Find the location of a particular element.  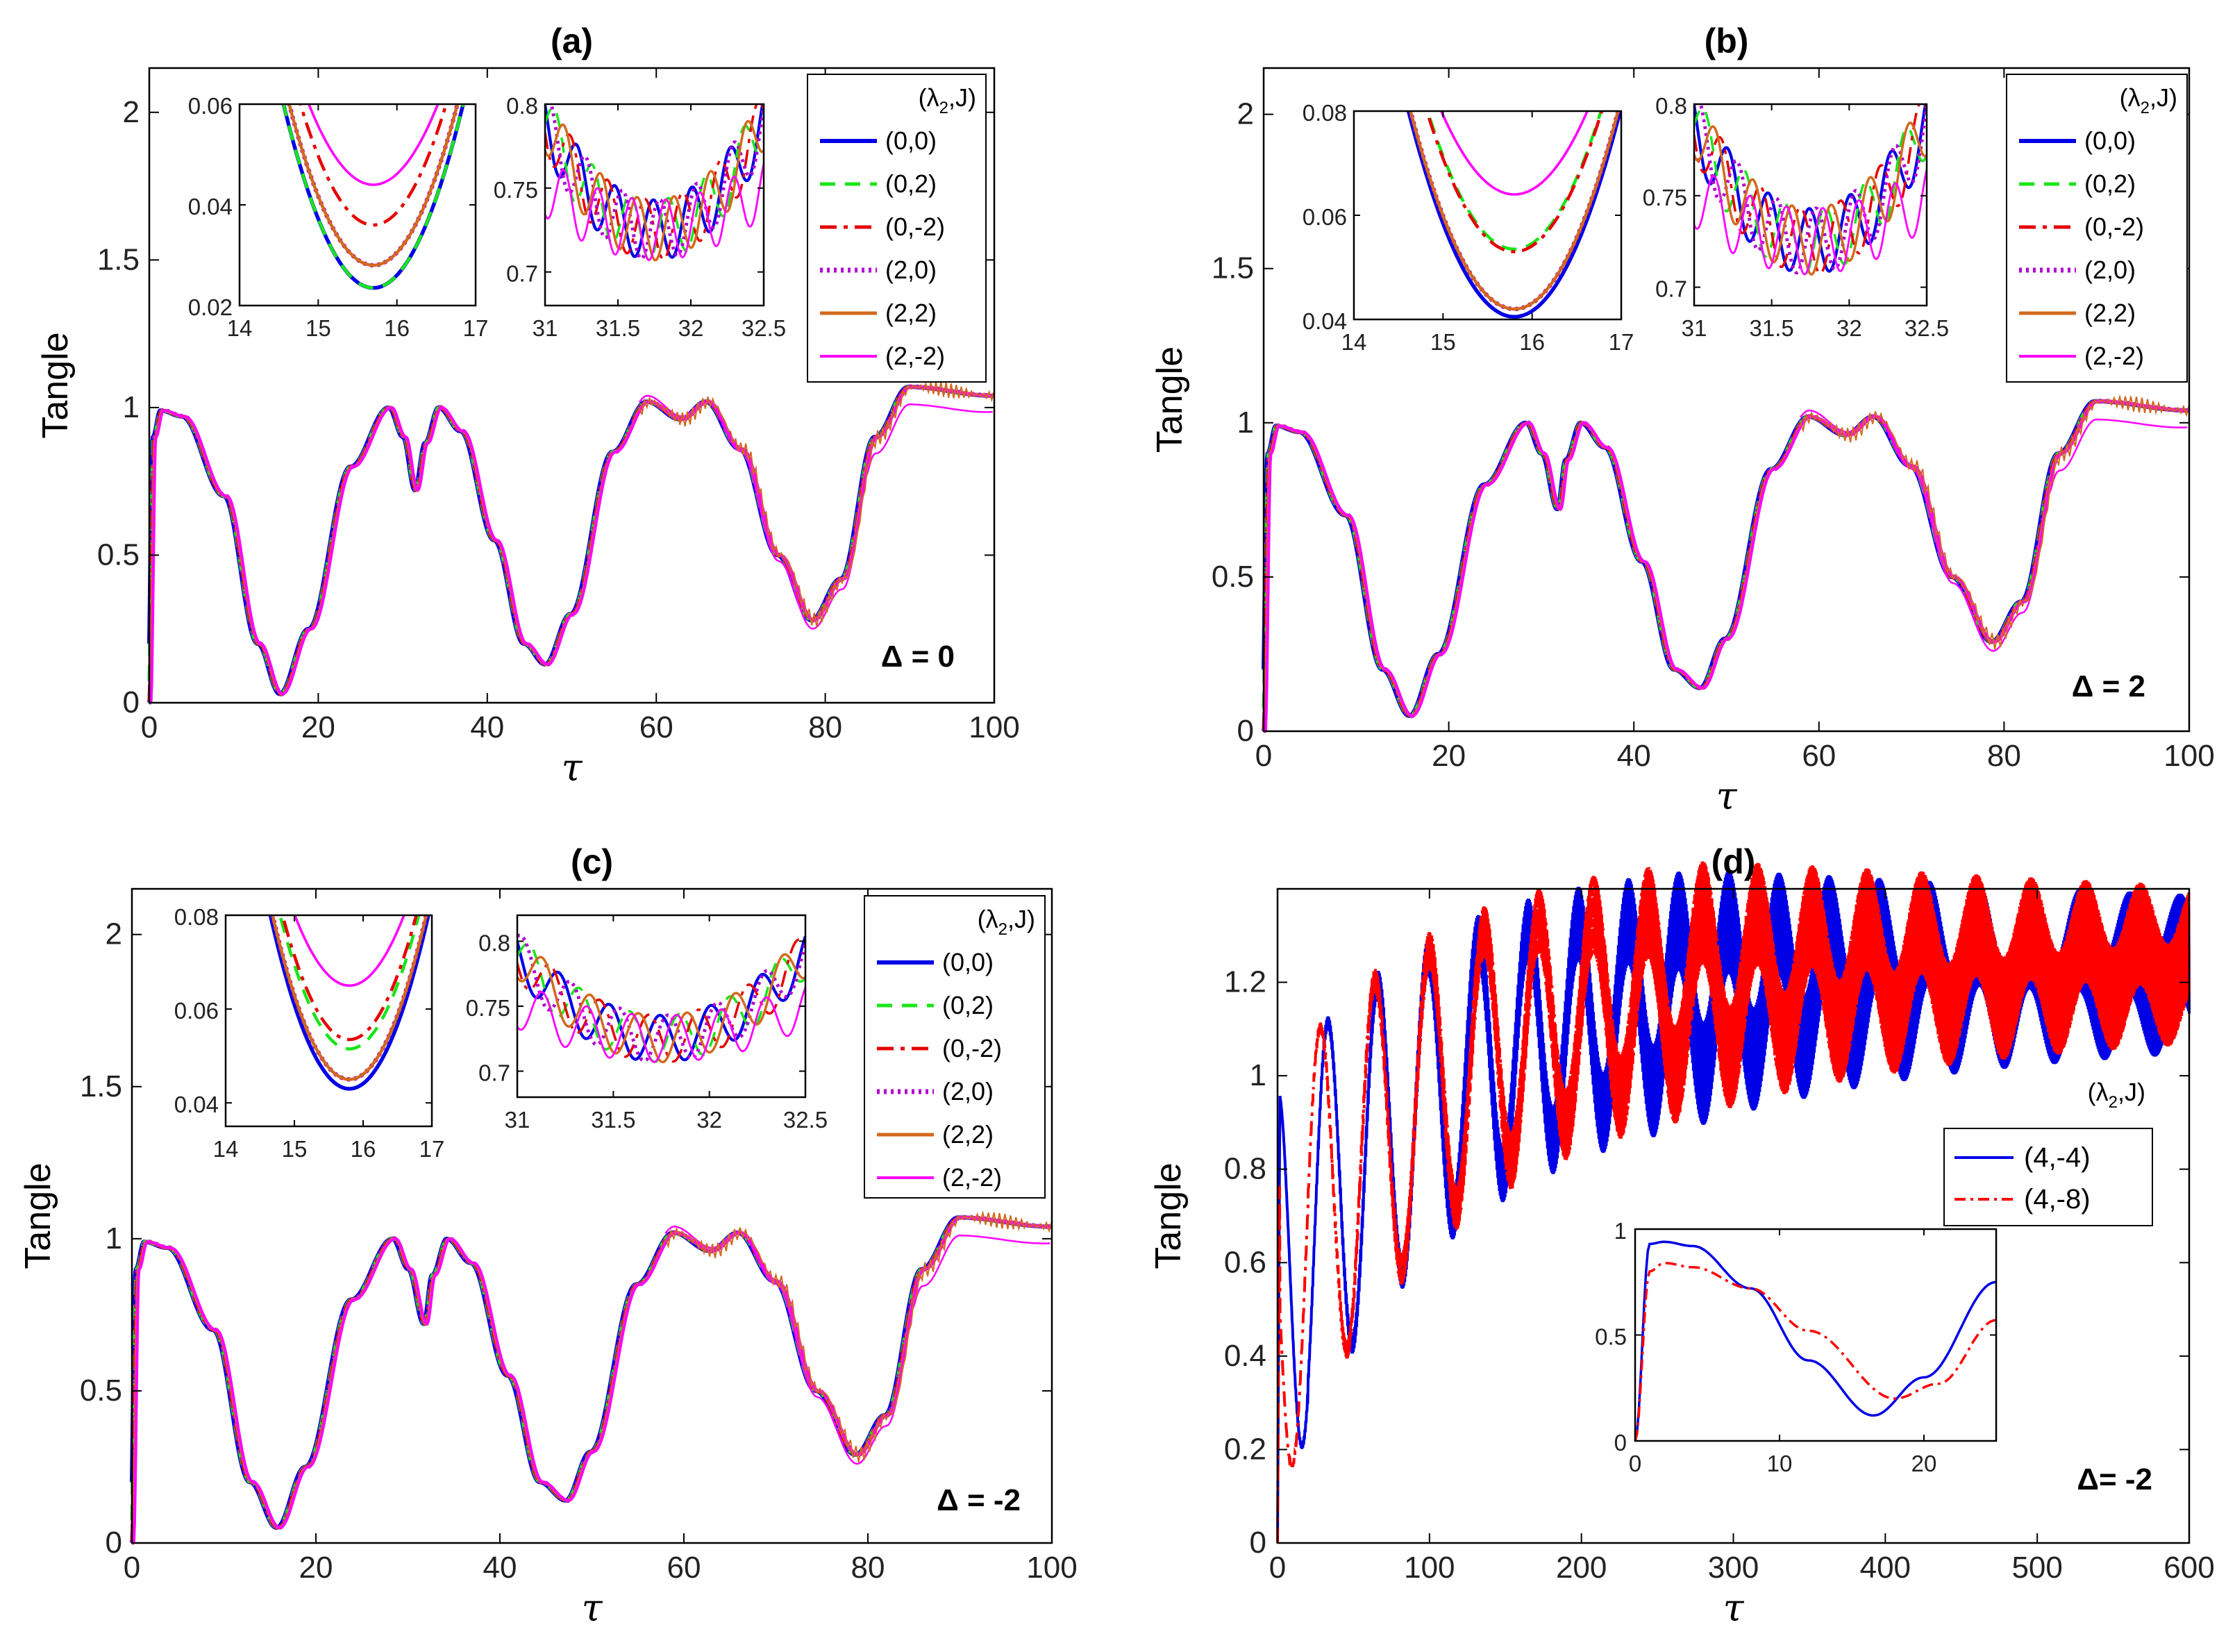

inset-2-y-tick: 0.8 is located at coordinates (1671, 106).